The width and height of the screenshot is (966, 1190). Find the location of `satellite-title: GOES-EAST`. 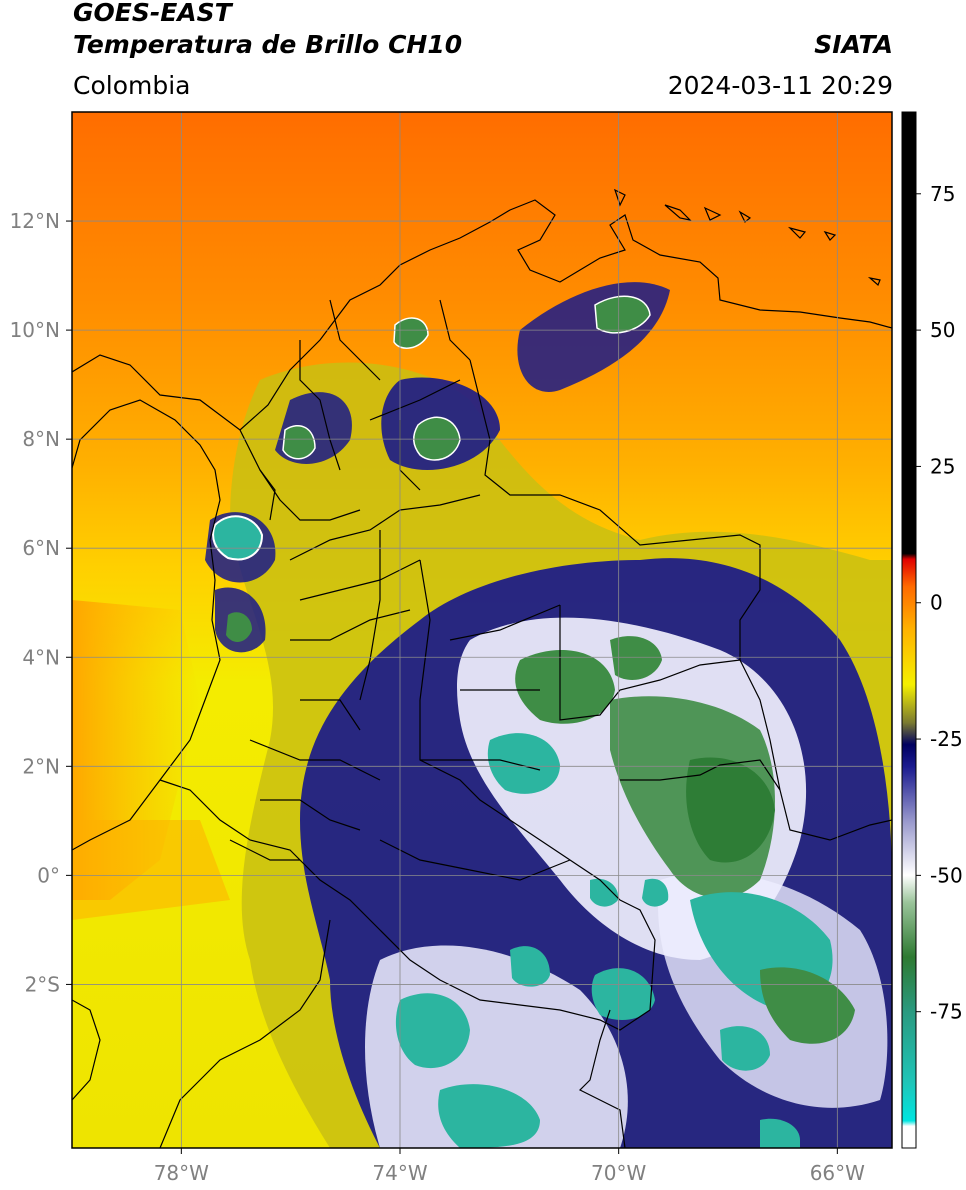

satellite-title: GOES-EAST is located at coordinates (152, 13).